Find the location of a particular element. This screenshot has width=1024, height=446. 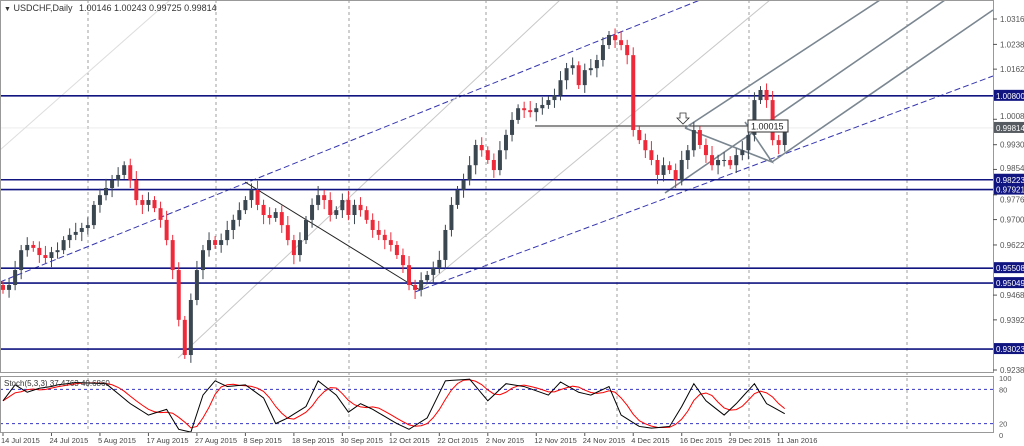

stoch-main-line is located at coordinates (393, 405).